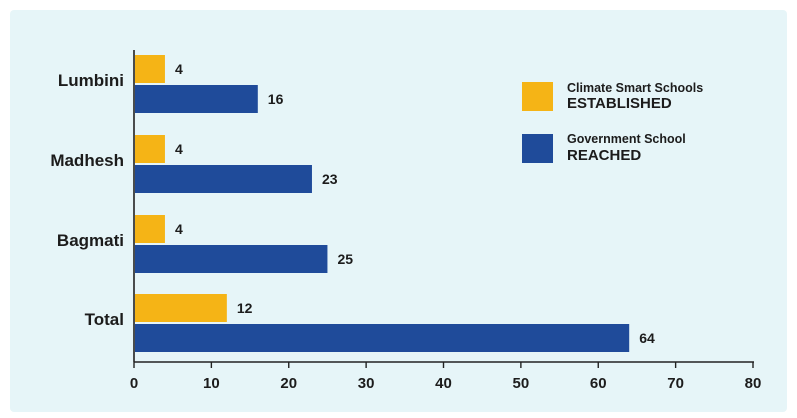  I want to click on value-label-lumbini-reached: 16, so click(276, 99).